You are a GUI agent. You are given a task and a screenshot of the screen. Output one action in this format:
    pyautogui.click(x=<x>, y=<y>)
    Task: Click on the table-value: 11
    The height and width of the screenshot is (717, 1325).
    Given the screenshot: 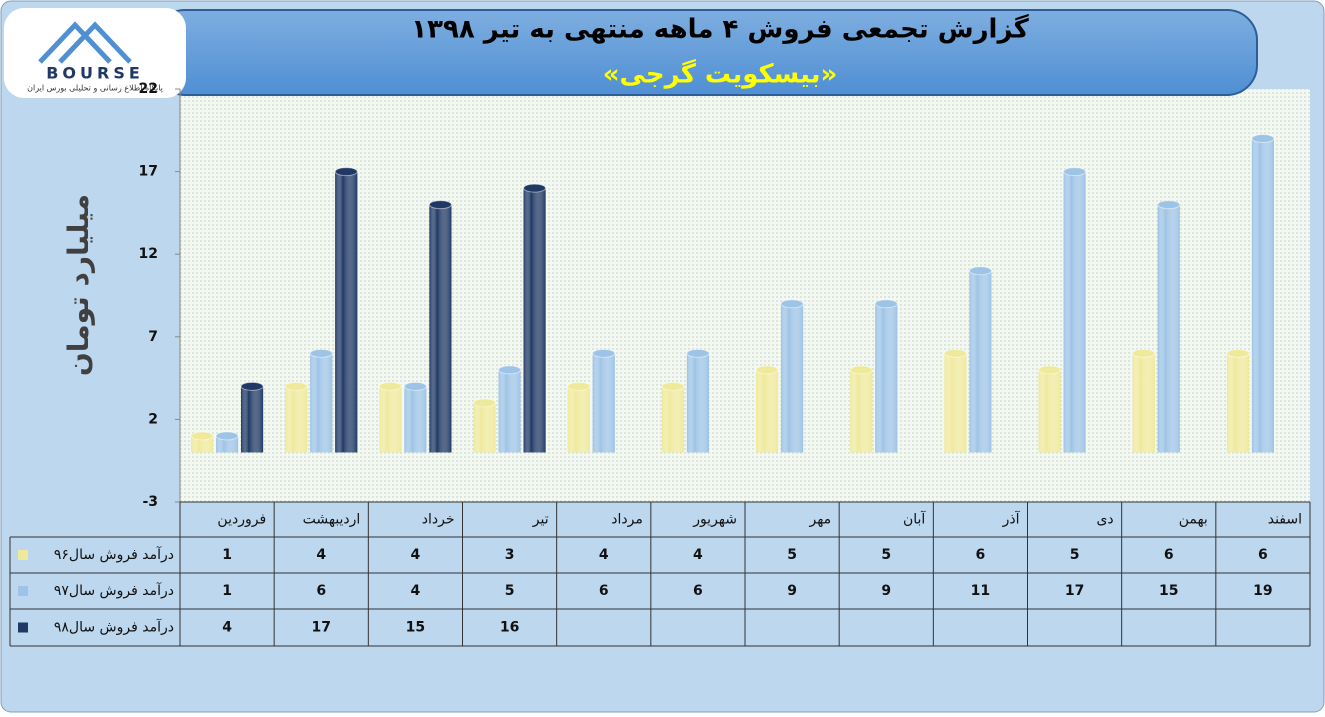 What is the action you would take?
    pyautogui.click(x=980, y=591)
    